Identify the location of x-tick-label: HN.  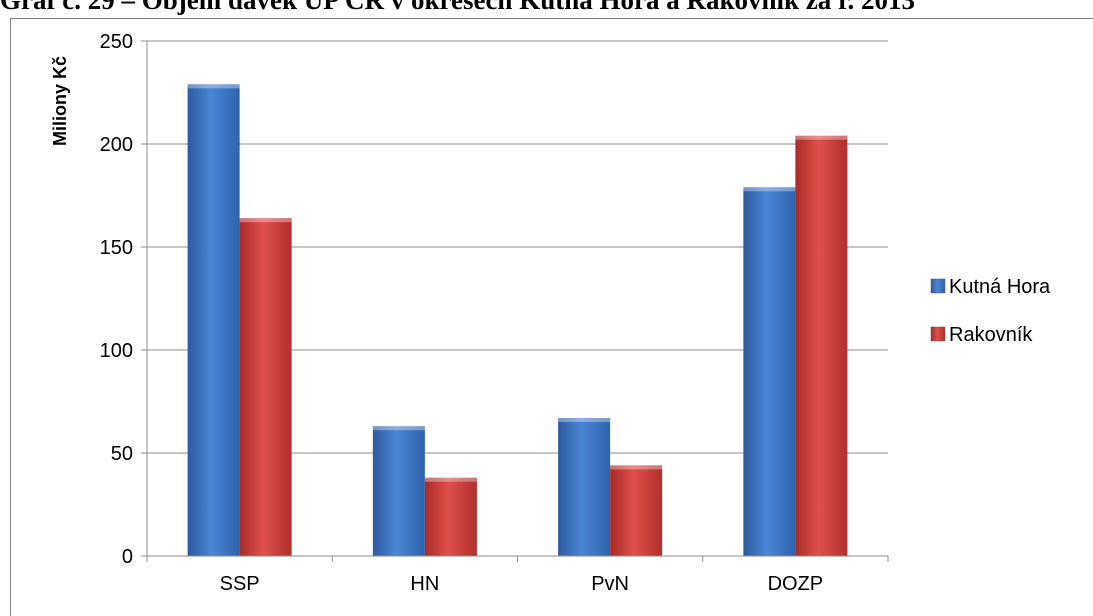
(424, 584).